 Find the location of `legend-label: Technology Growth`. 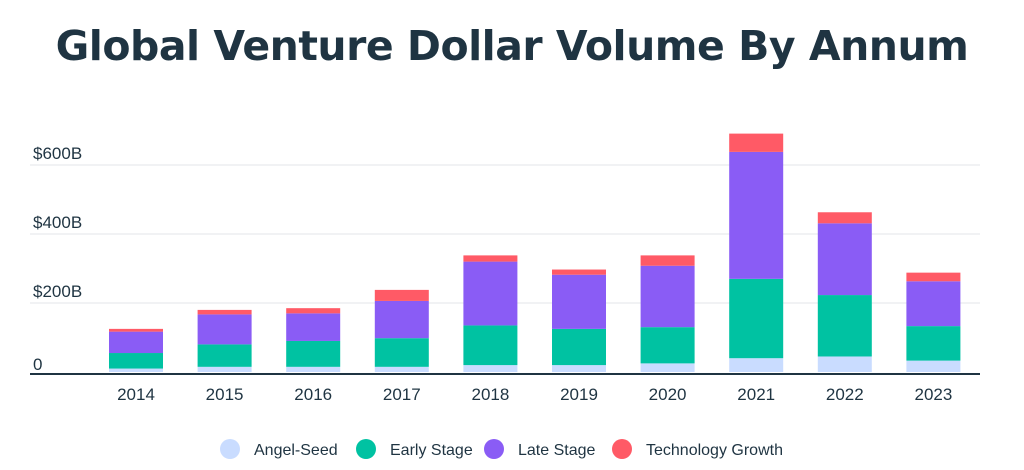

legend-label: Technology Growth is located at coordinates (714, 450).